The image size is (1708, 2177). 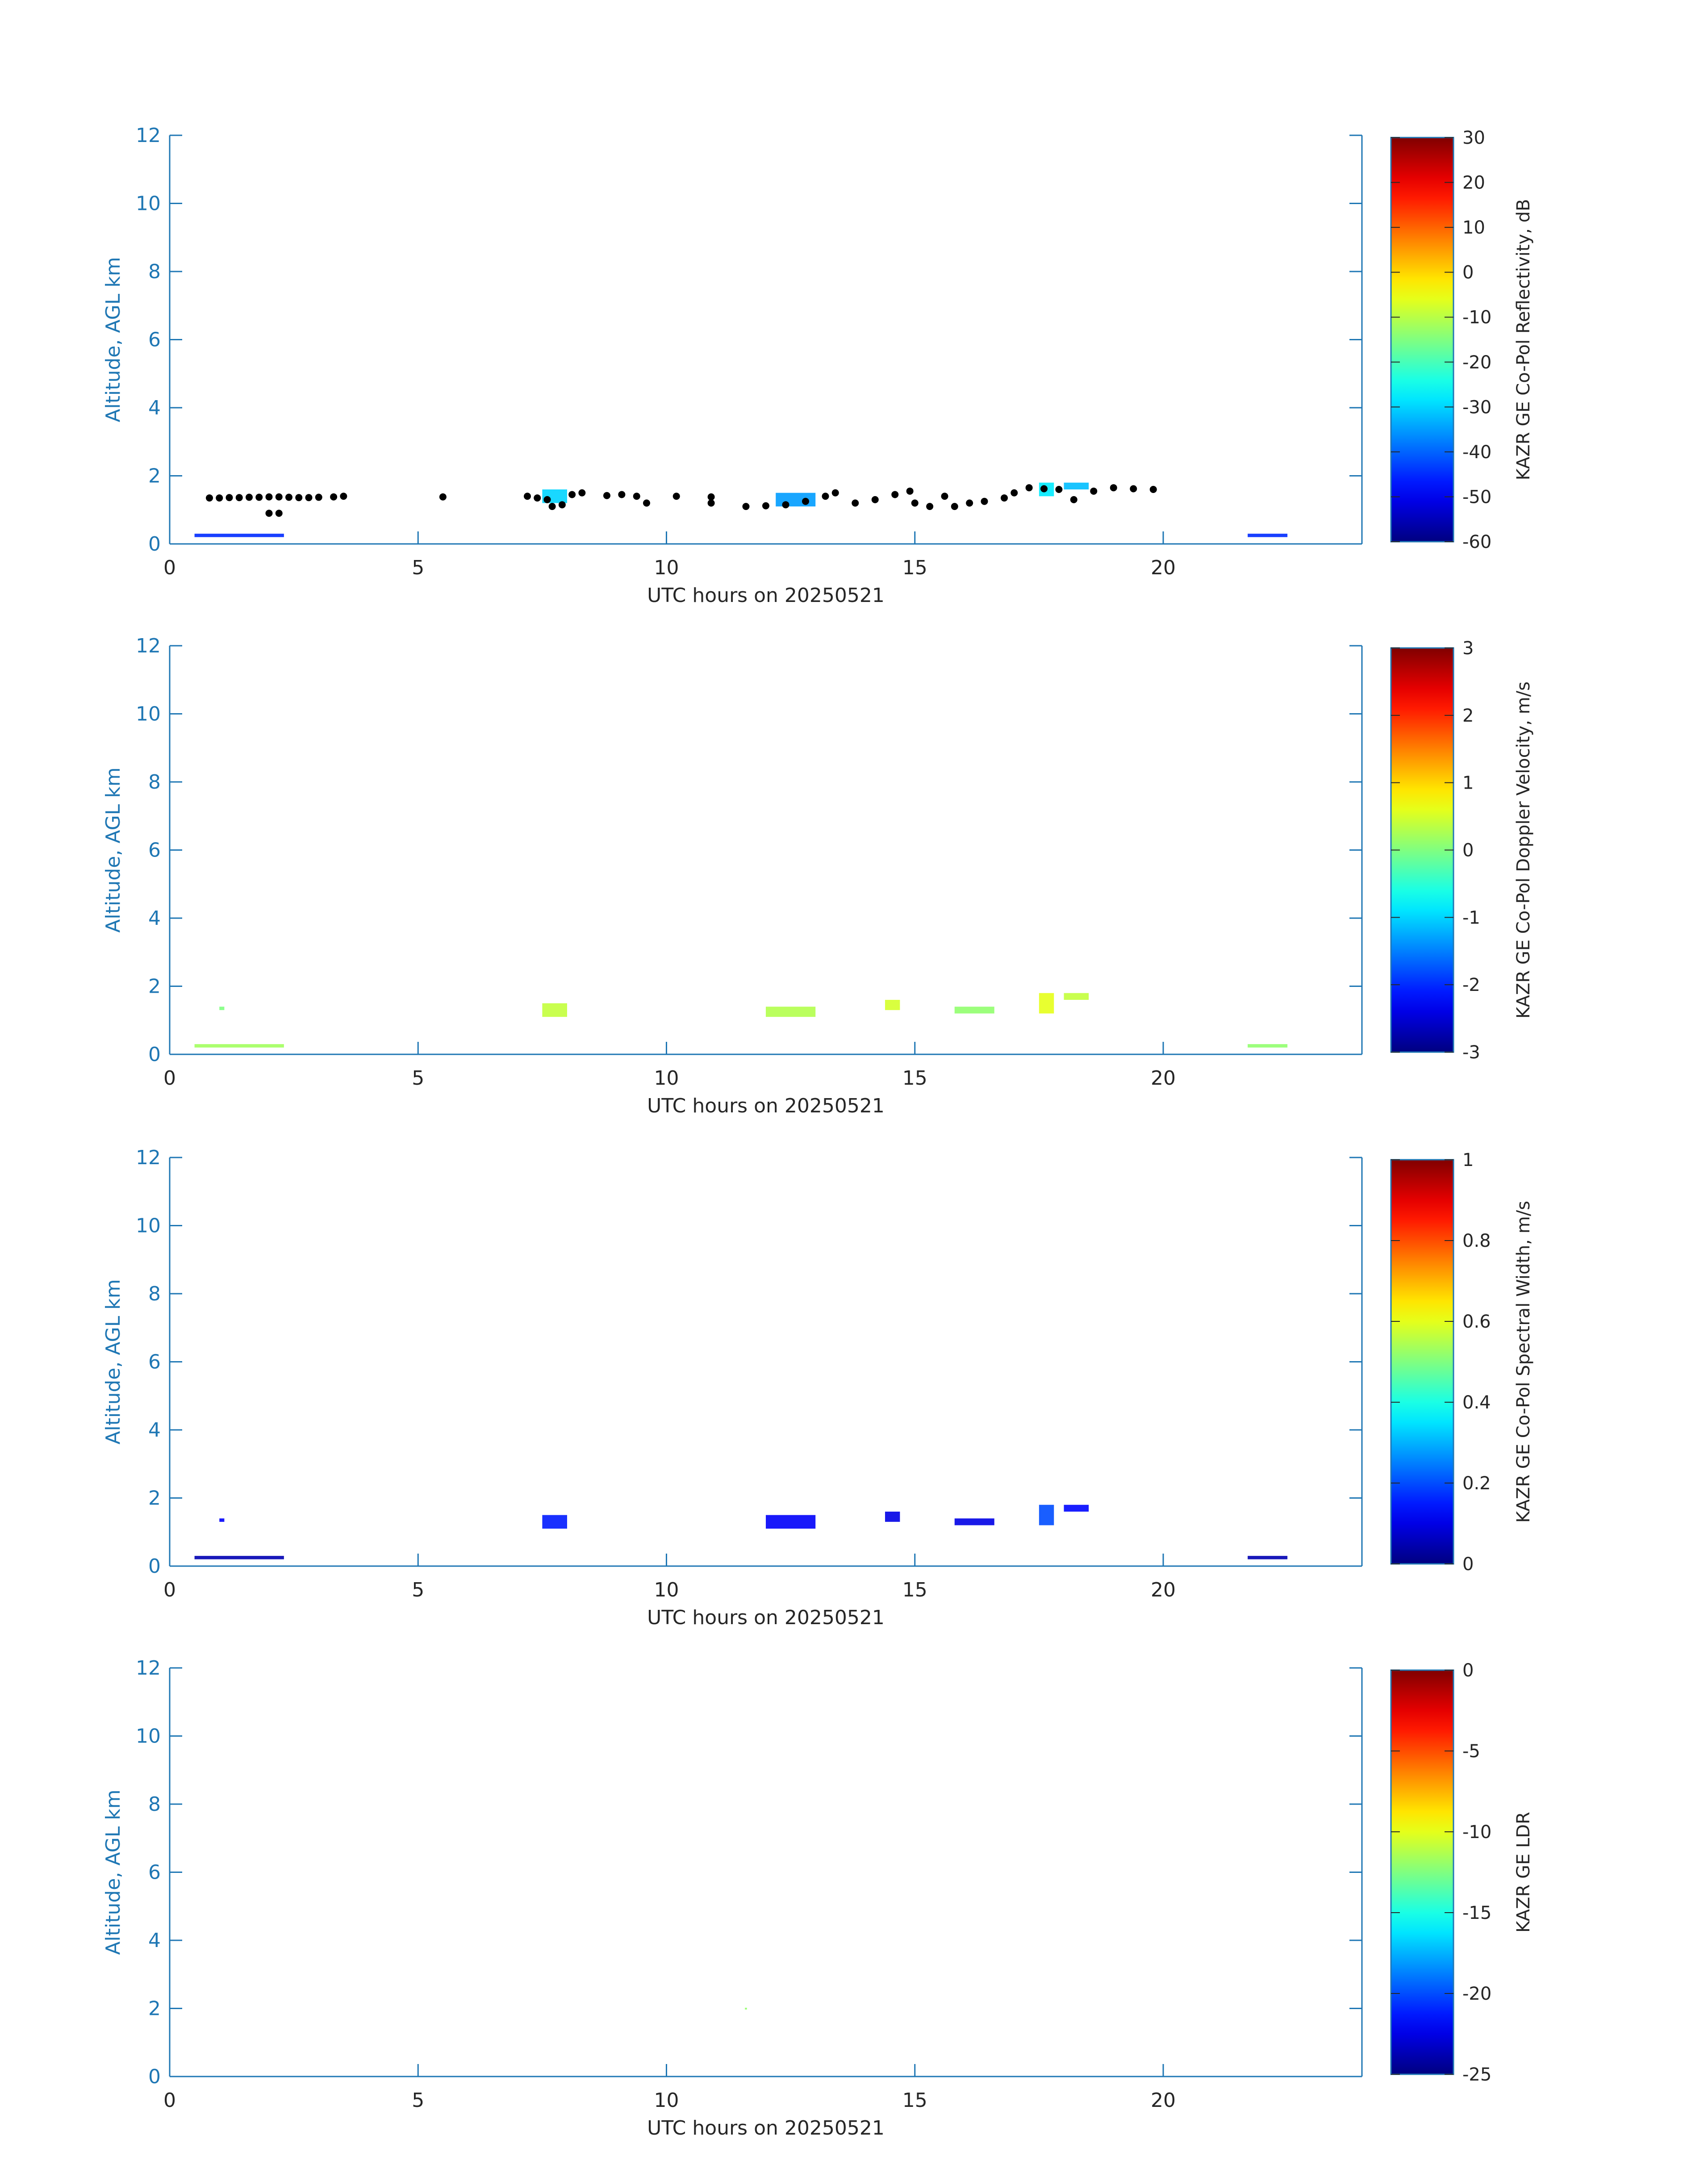 What do you see at coordinates (1476, 1241) in the screenshot?
I see `colorbar-tick-label: 0.8` at bounding box center [1476, 1241].